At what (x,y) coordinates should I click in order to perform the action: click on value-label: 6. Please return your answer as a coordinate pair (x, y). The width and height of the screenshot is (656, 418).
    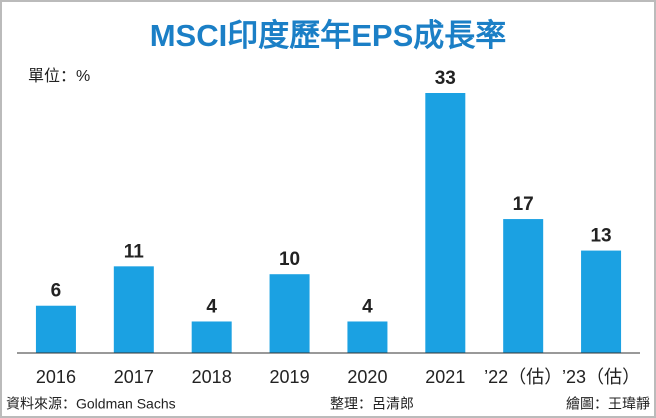
    Looking at the image, I should click on (56, 291).